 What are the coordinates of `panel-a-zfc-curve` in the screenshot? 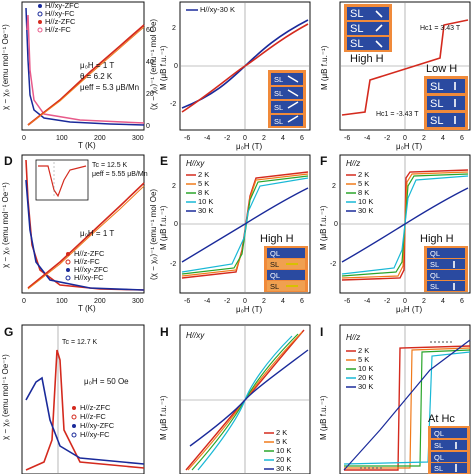 It's located at (85, 66).